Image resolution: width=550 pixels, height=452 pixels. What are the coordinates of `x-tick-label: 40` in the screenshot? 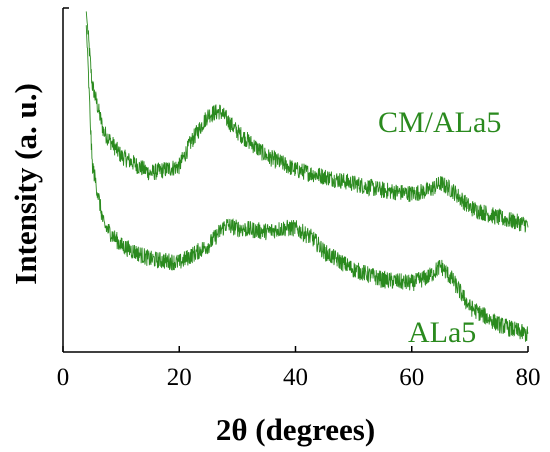 It's located at (295, 377).